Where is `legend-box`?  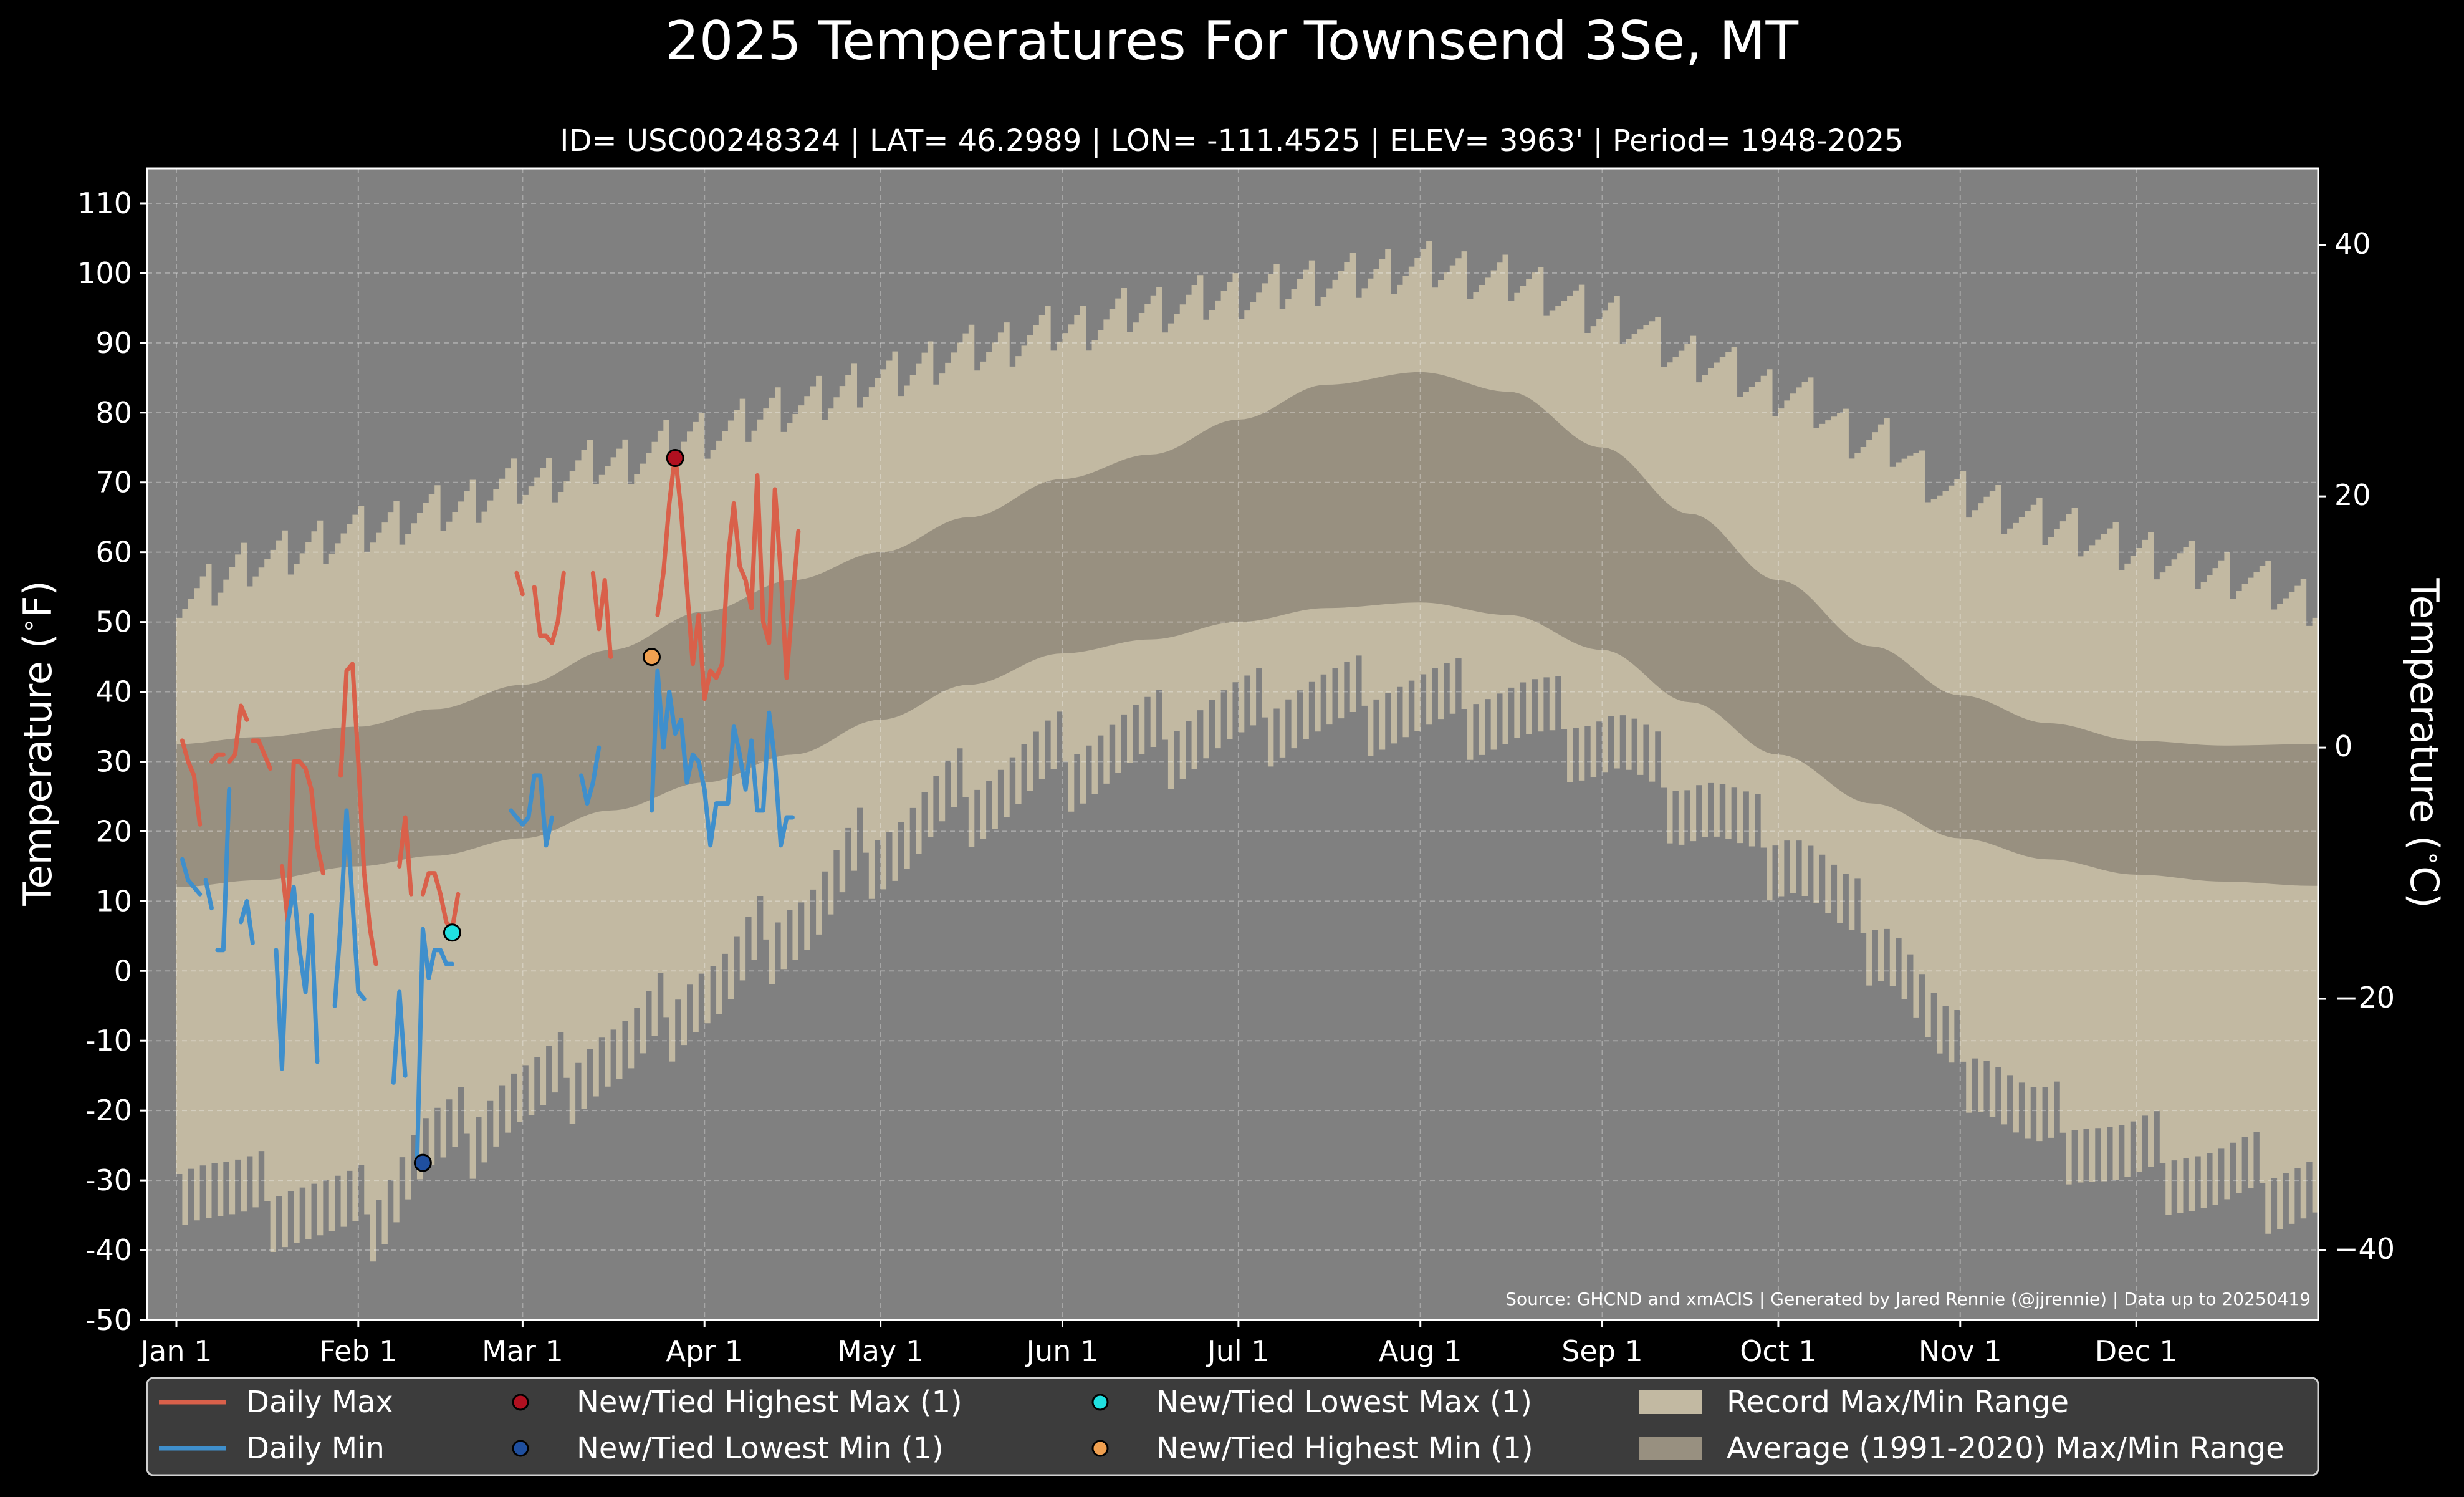 legend-box is located at coordinates (1232, 1426).